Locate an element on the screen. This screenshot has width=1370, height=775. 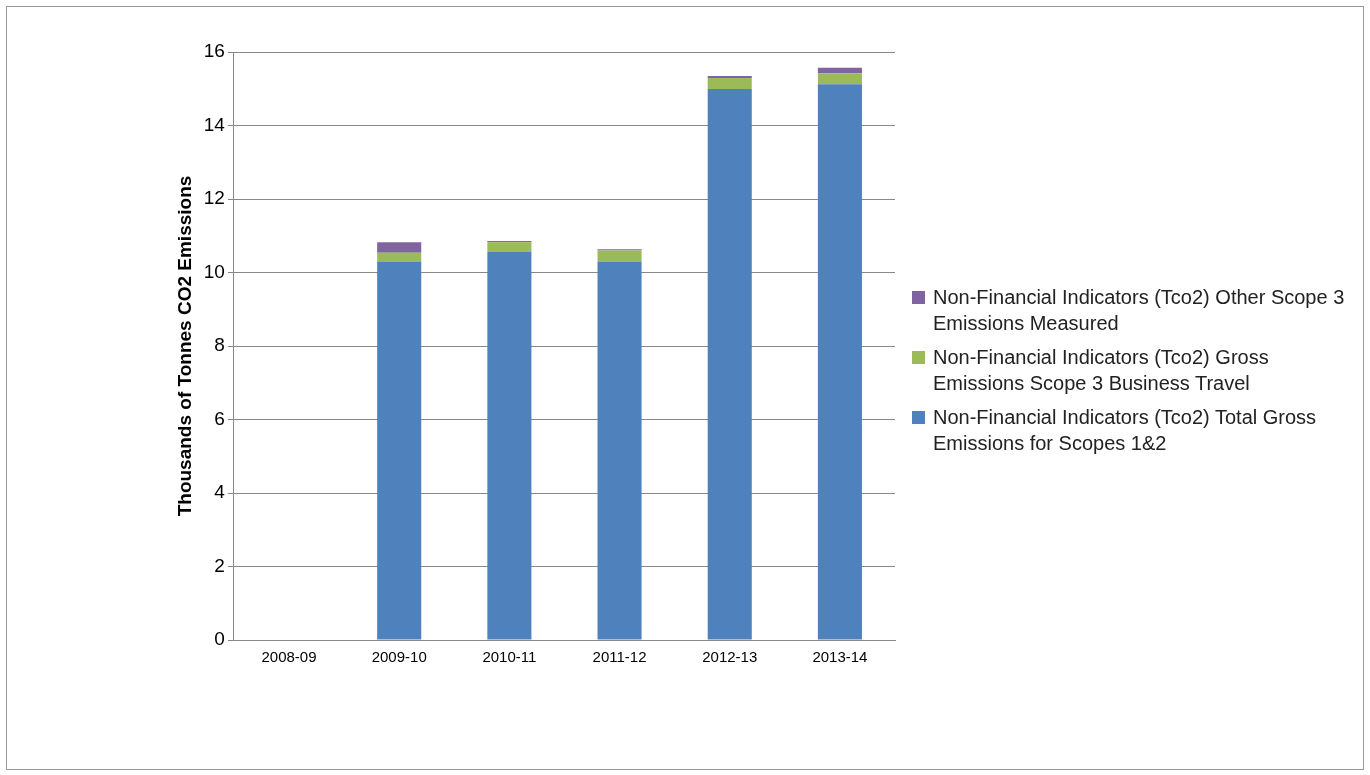
y-axis-title: Thousands of Tonnes CO2 Emissions is located at coordinates (184, 346).